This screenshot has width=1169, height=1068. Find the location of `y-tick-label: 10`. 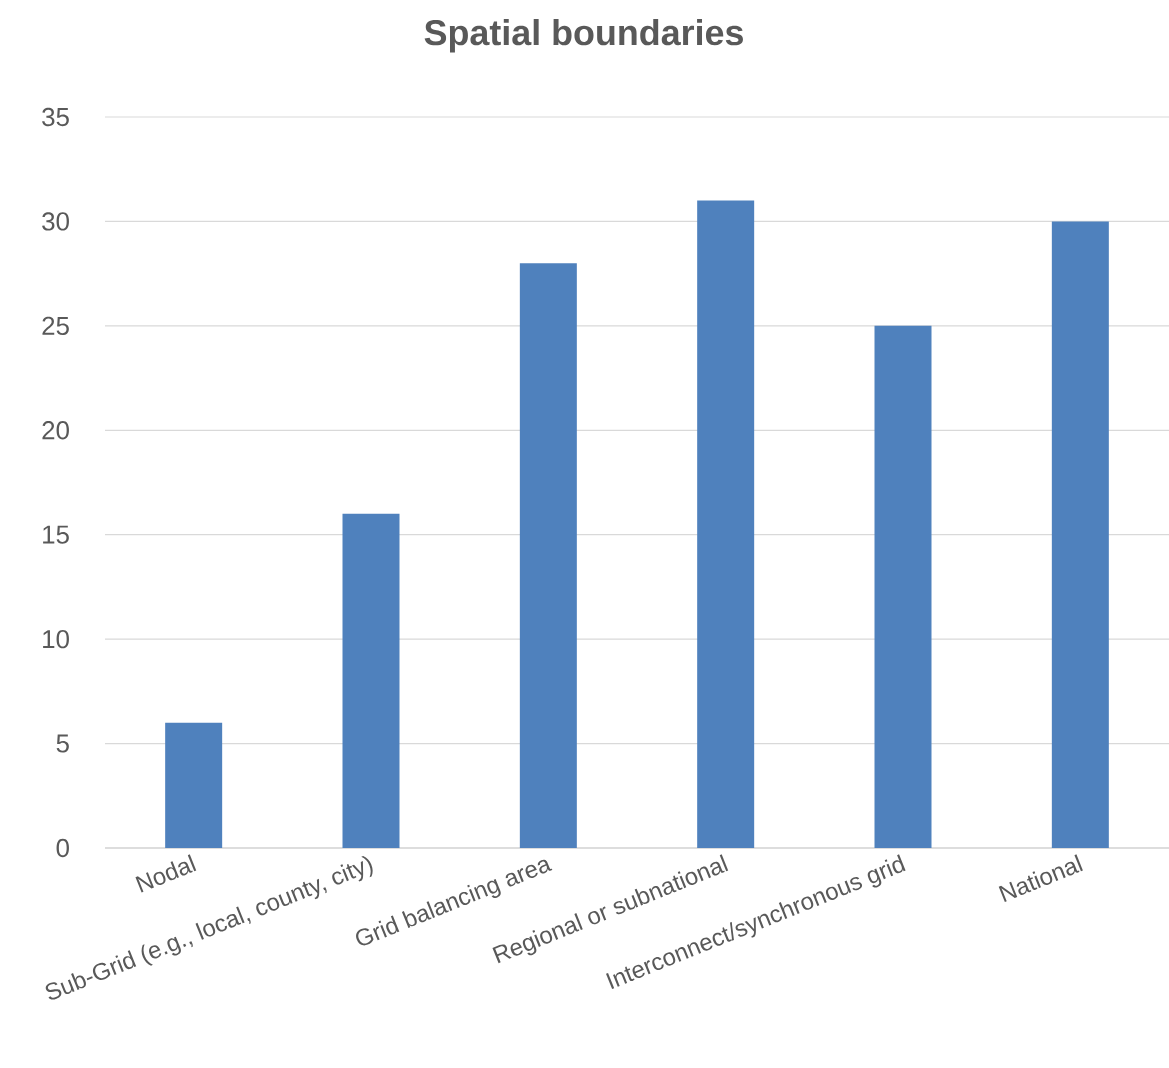

y-tick-label: 10 is located at coordinates (56, 639).